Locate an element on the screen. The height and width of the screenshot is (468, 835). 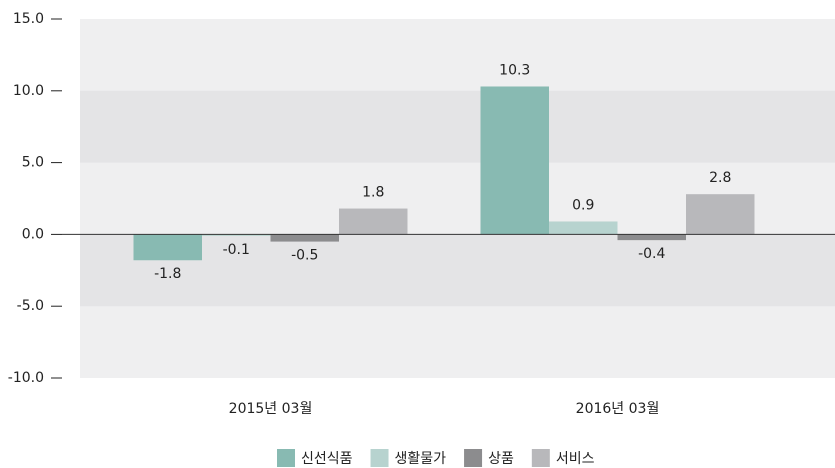
y-tick-label: 15.0 is located at coordinates (28, 19).